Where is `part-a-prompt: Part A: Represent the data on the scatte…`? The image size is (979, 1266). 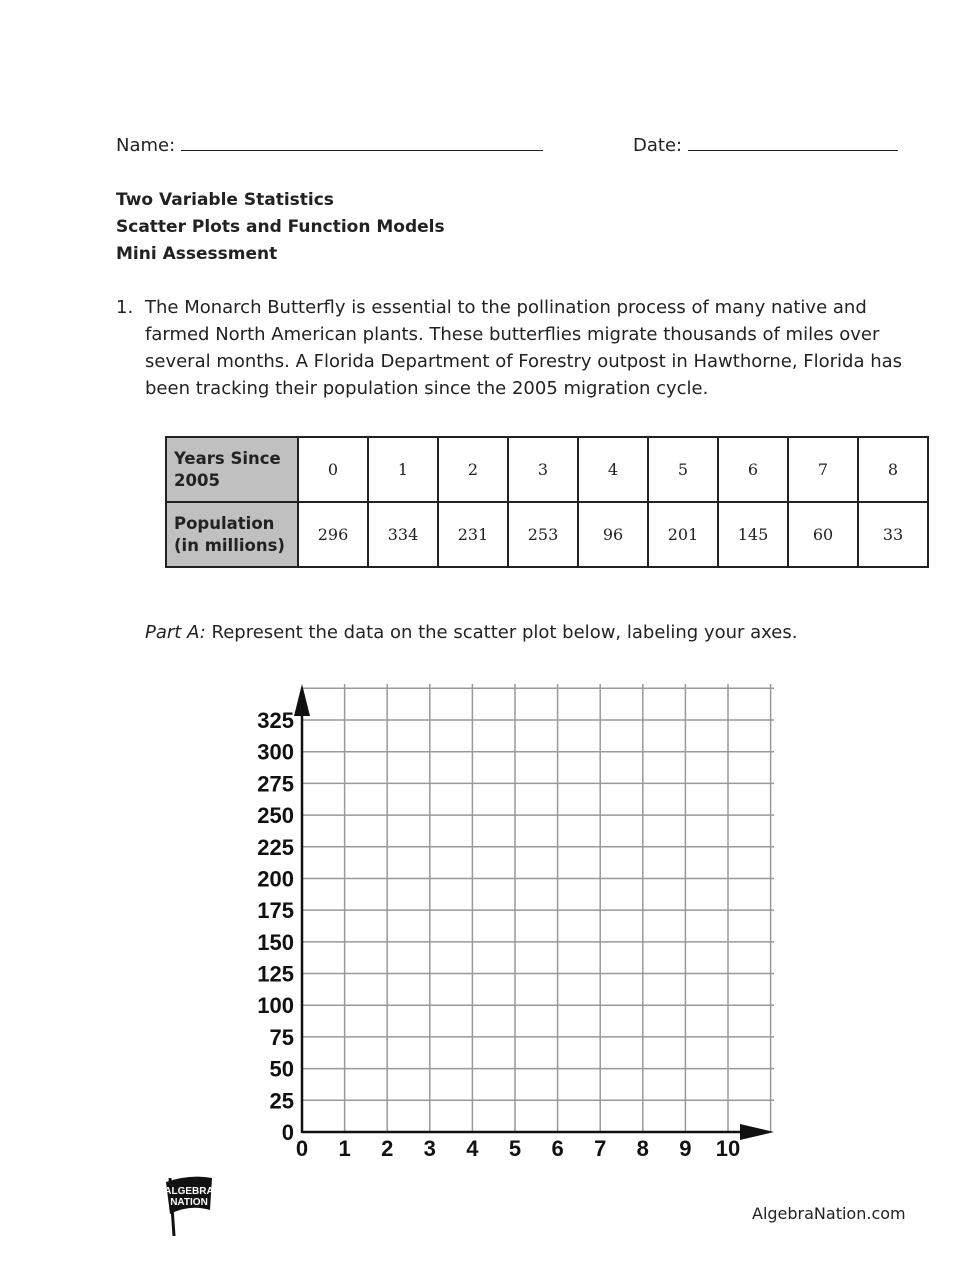
part-a-prompt: Part A: Represent the data on the scatte… is located at coordinates (471, 632).